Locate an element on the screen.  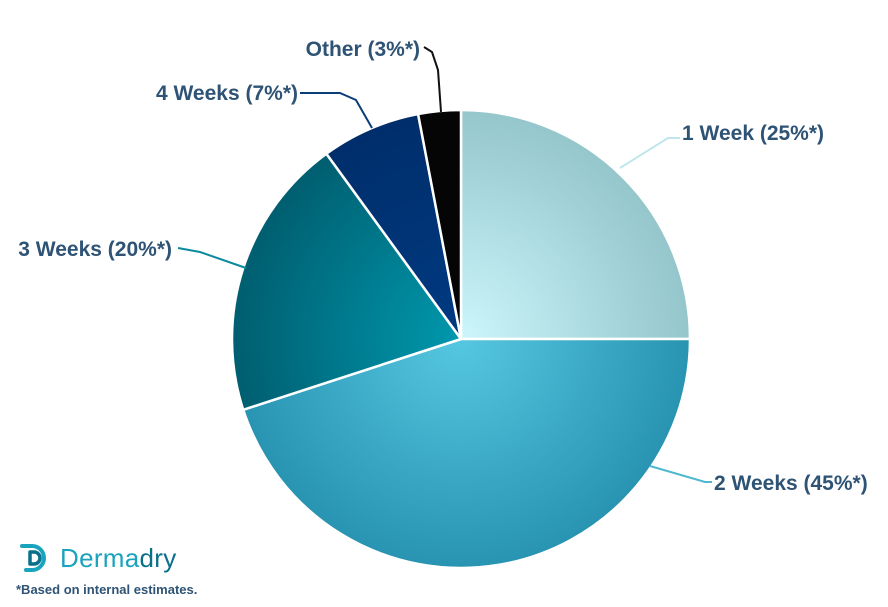
slice-label: 1 Week (25%*) is located at coordinates (753, 133).